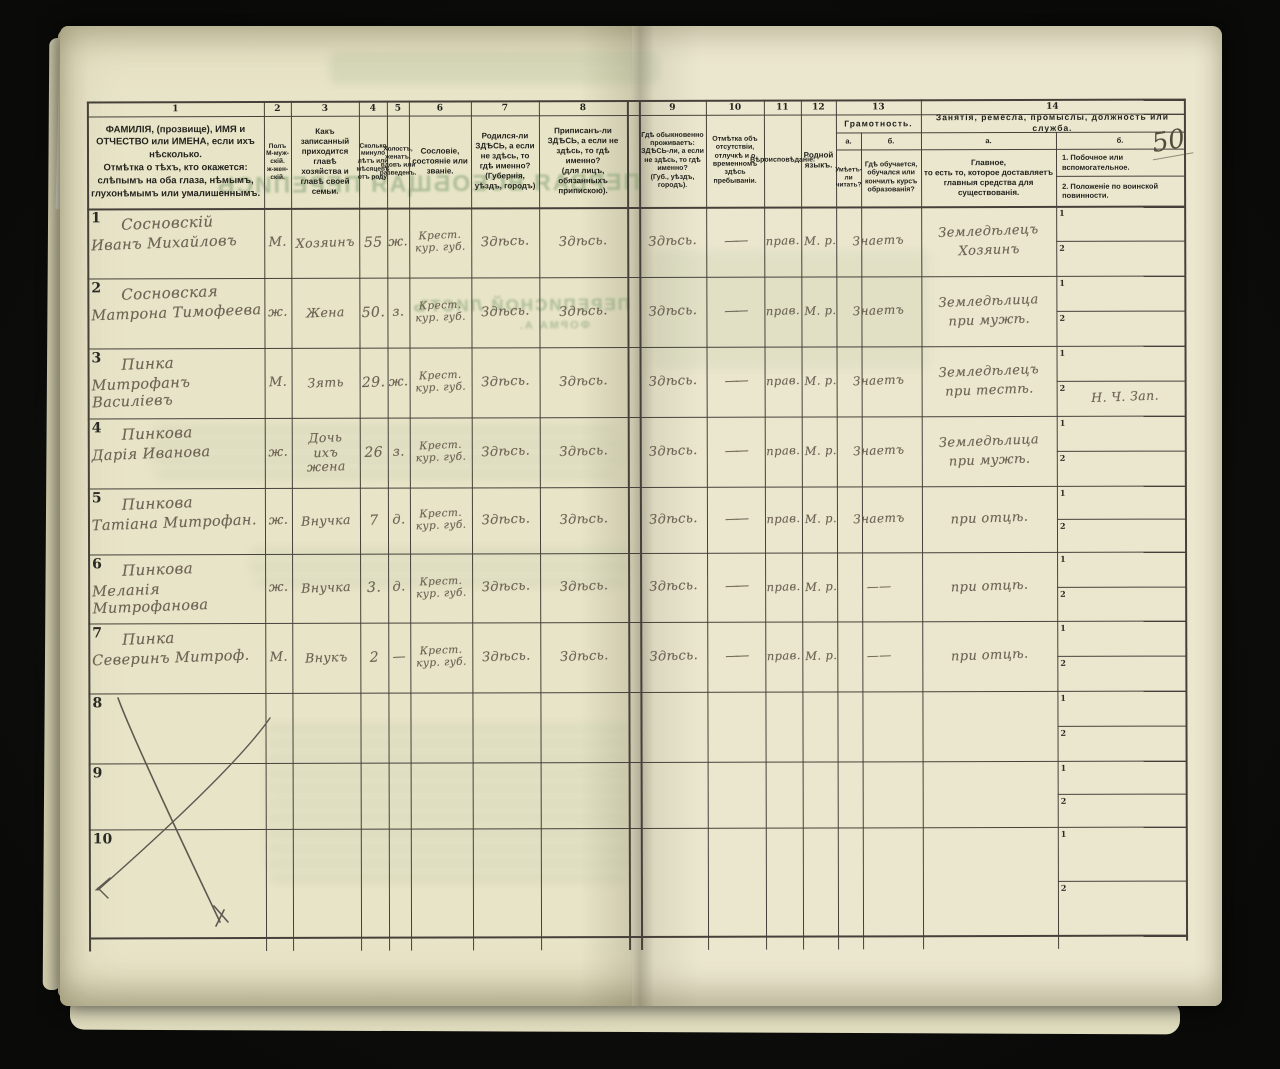 The image size is (1280, 1069). Describe the element at coordinates (507, 882) in the screenshot. I see `entry-birthplace` at that location.